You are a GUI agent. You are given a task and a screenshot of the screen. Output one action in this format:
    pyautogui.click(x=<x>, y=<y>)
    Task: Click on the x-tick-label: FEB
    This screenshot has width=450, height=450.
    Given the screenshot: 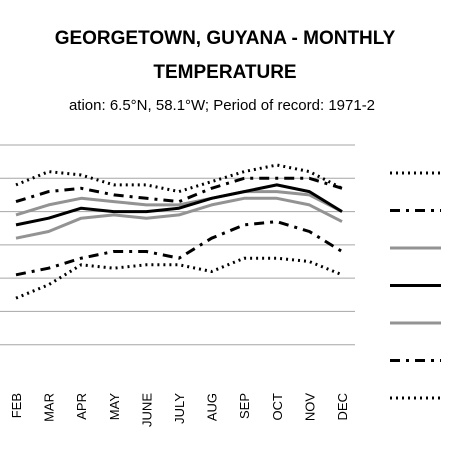 What is the action you would take?
    pyautogui.click(x=16, y=405)
    